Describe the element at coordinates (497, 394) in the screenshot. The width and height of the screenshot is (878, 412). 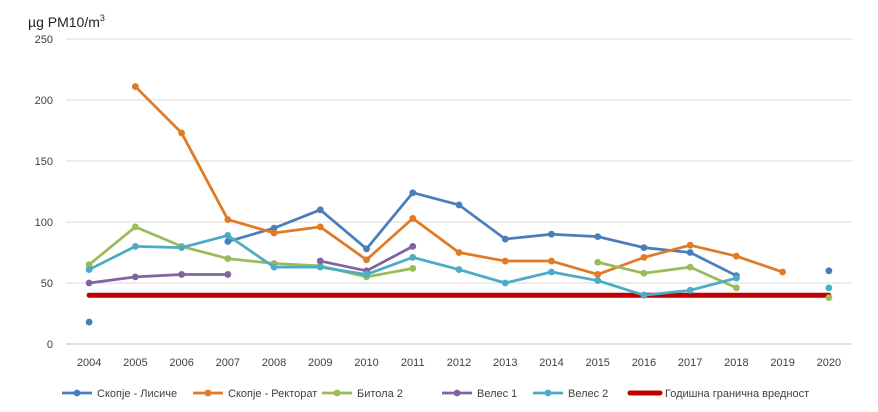
I see `legend-label: Велес 1` at that location.